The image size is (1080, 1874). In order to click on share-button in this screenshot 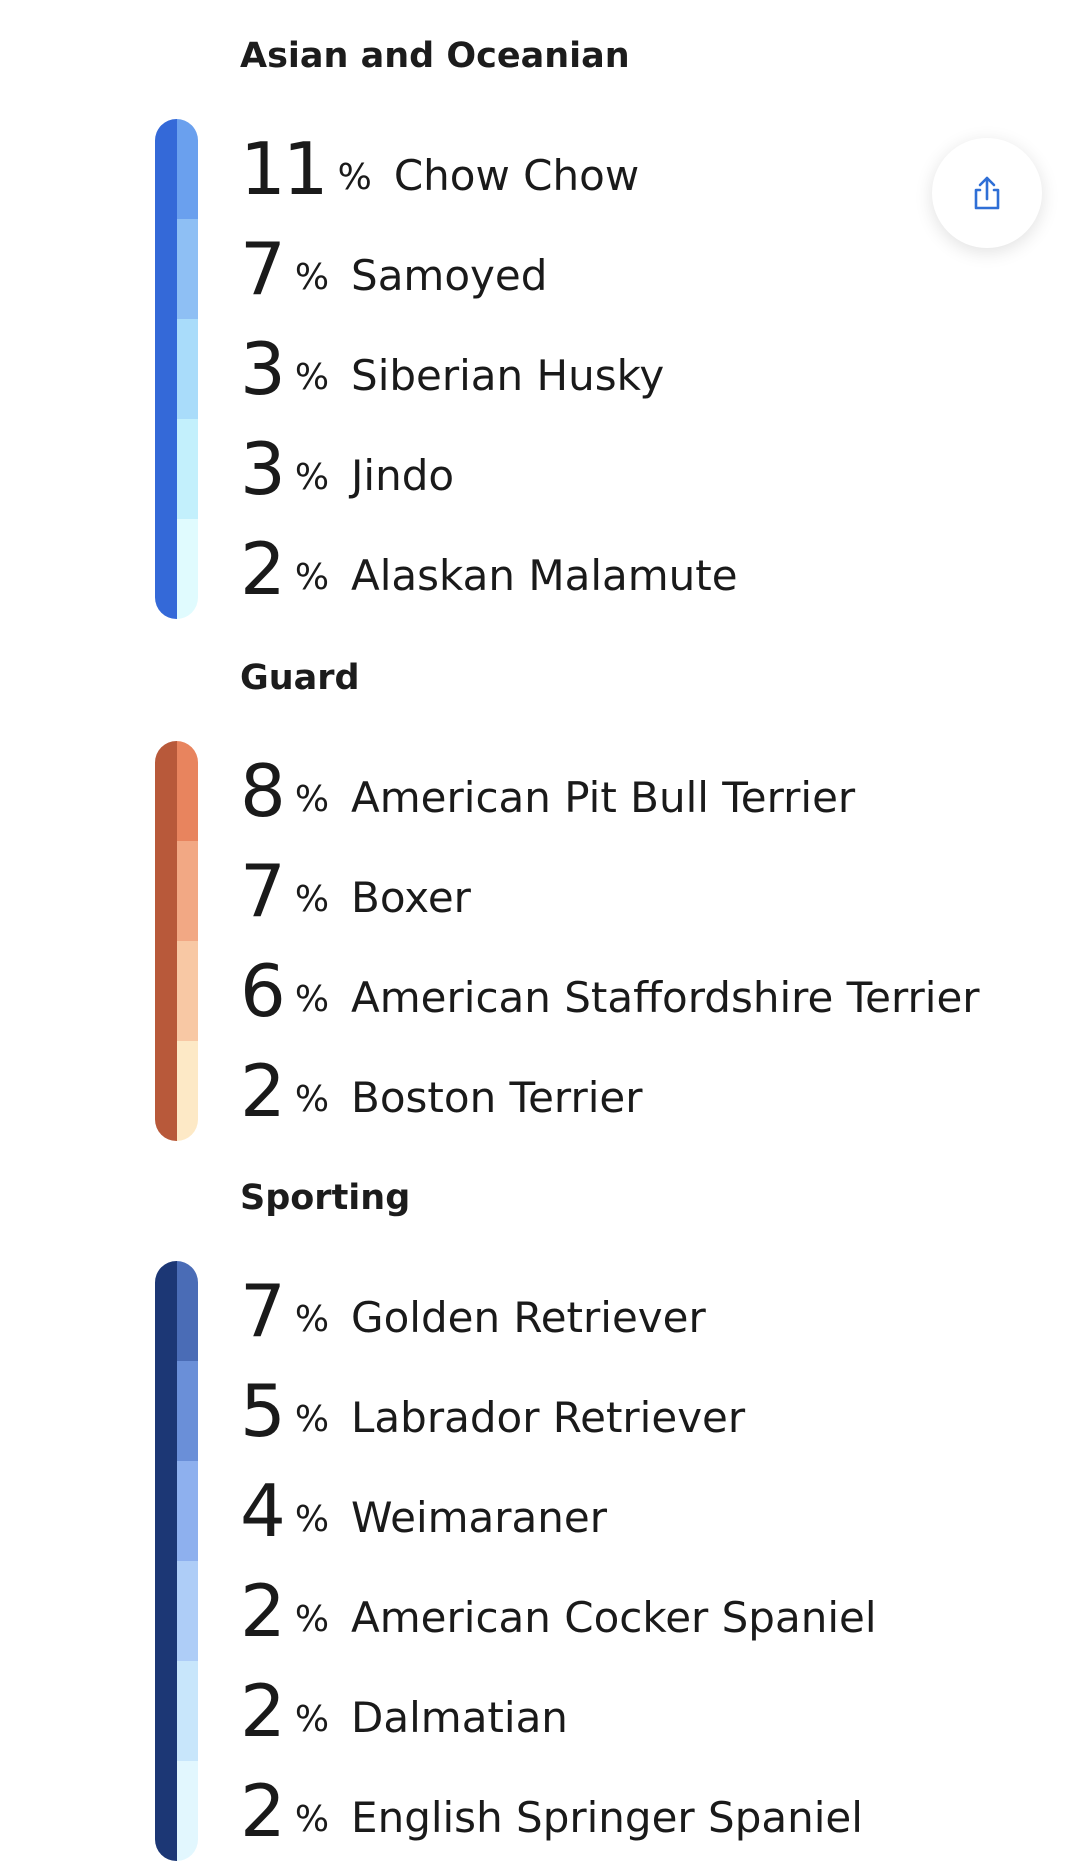, I will do `click(987, 193)`.